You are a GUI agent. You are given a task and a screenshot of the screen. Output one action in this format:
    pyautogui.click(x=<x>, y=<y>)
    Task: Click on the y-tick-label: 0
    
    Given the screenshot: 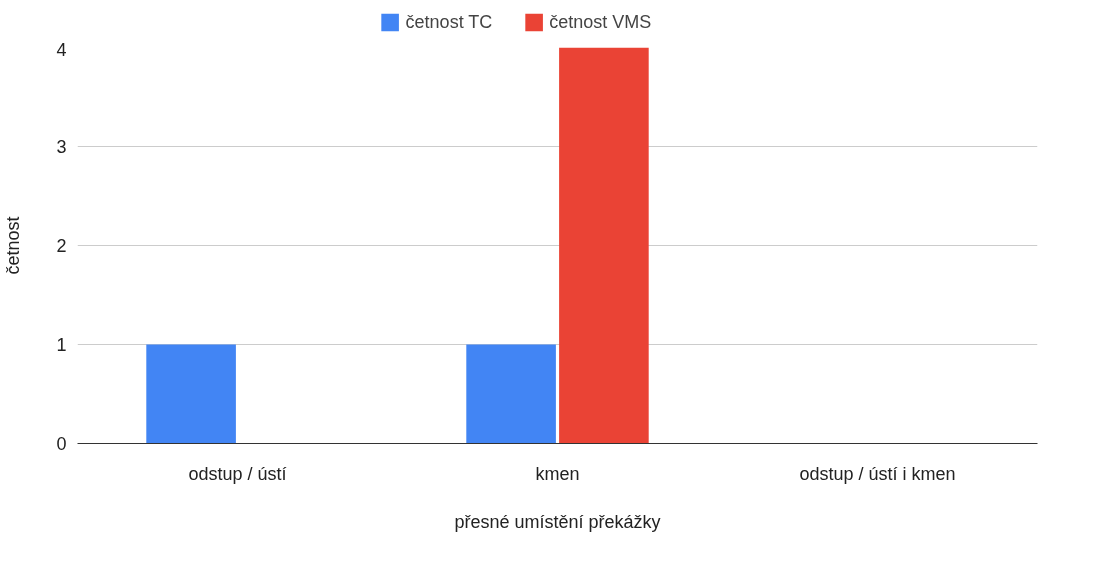 What is the action you would take?
    pyautogui.click(x=61, y=444)
    